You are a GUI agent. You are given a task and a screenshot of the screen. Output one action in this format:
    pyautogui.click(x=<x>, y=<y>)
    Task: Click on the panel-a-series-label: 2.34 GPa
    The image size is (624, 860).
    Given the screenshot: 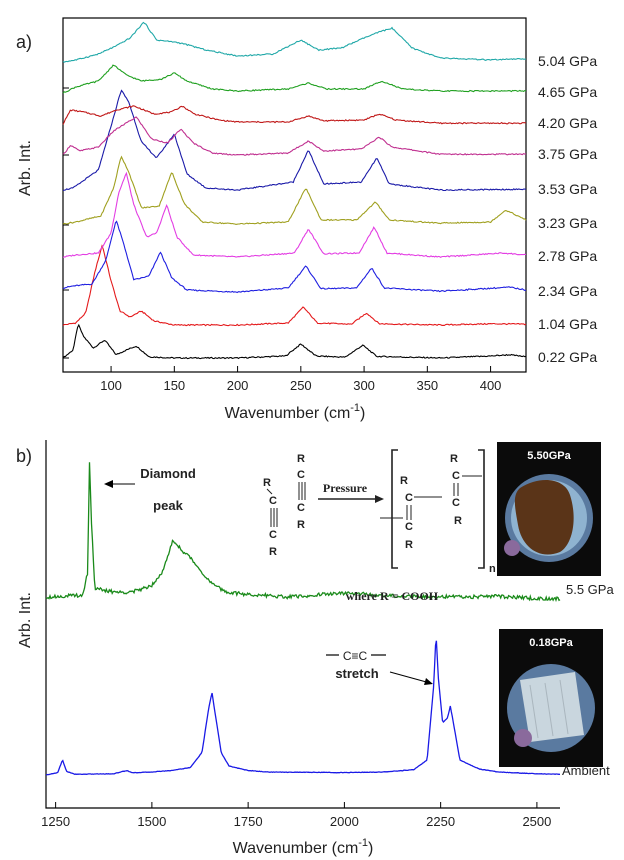 What is the action you would take?
    pyautogui.click(x=567, y=291)
    